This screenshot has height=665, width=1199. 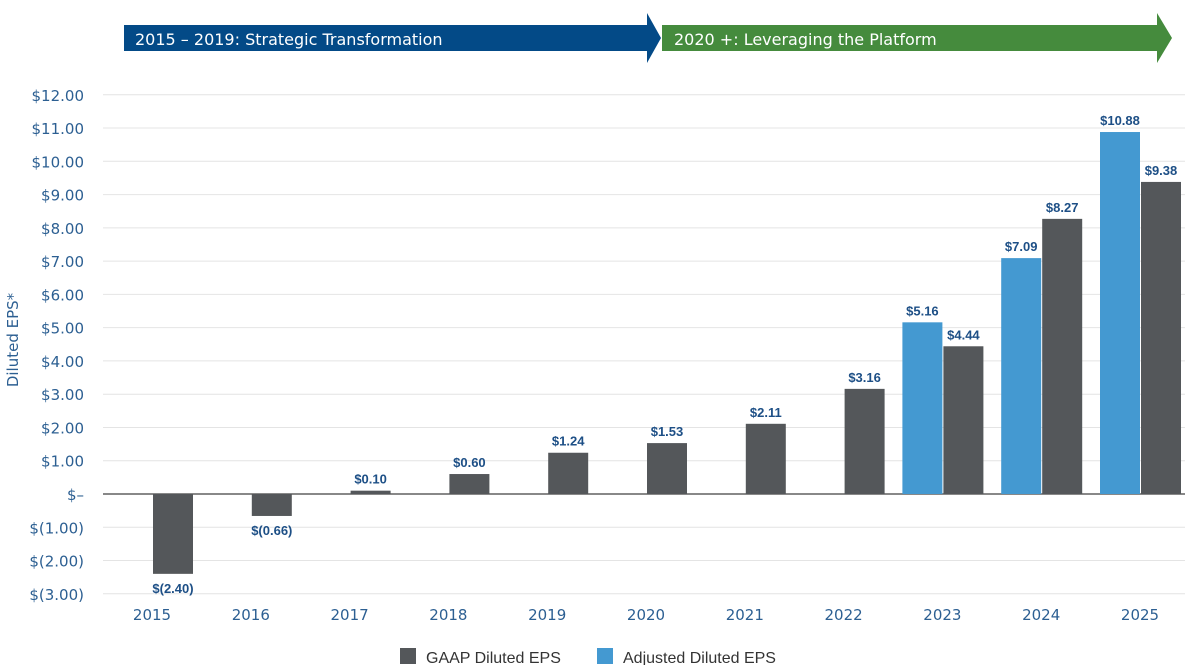 What do you see at coordinates (251, 615) in the screenshot?
I see `x-tick-label: 2016` at bounding box center [251, 615].